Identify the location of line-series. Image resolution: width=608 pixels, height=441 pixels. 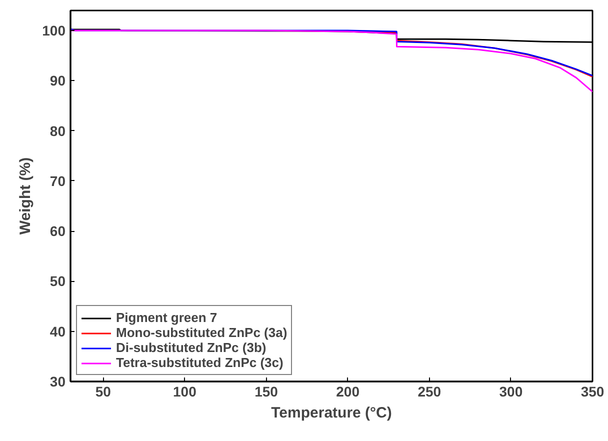
(331, 61).